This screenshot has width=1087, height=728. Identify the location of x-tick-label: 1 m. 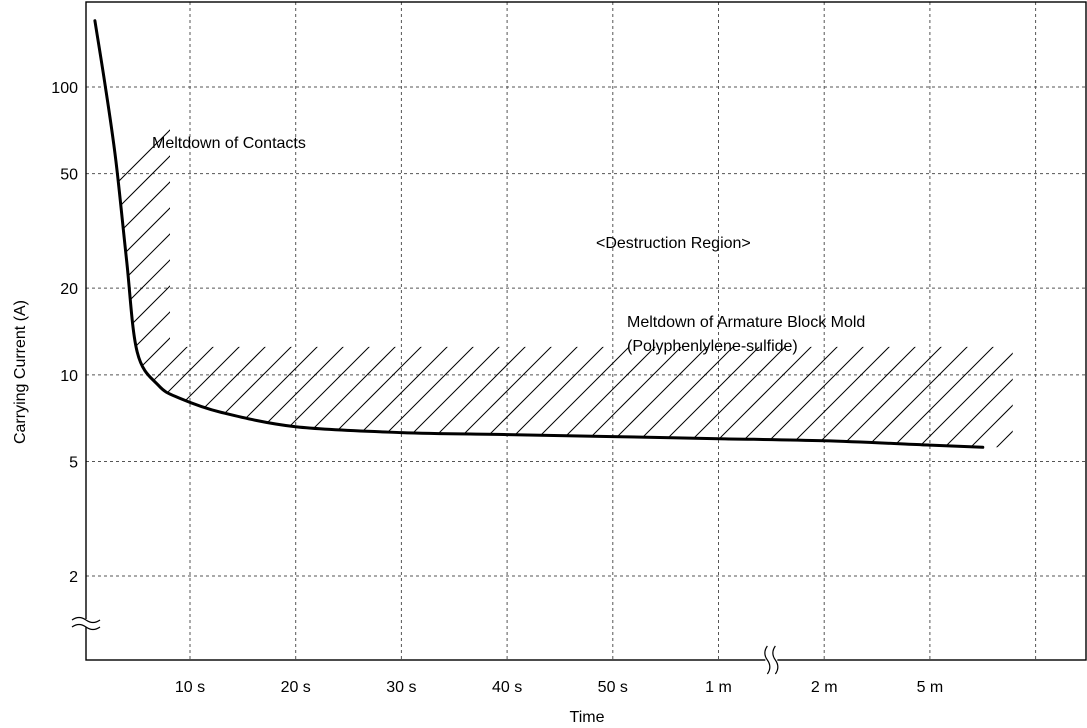
(718, 687).